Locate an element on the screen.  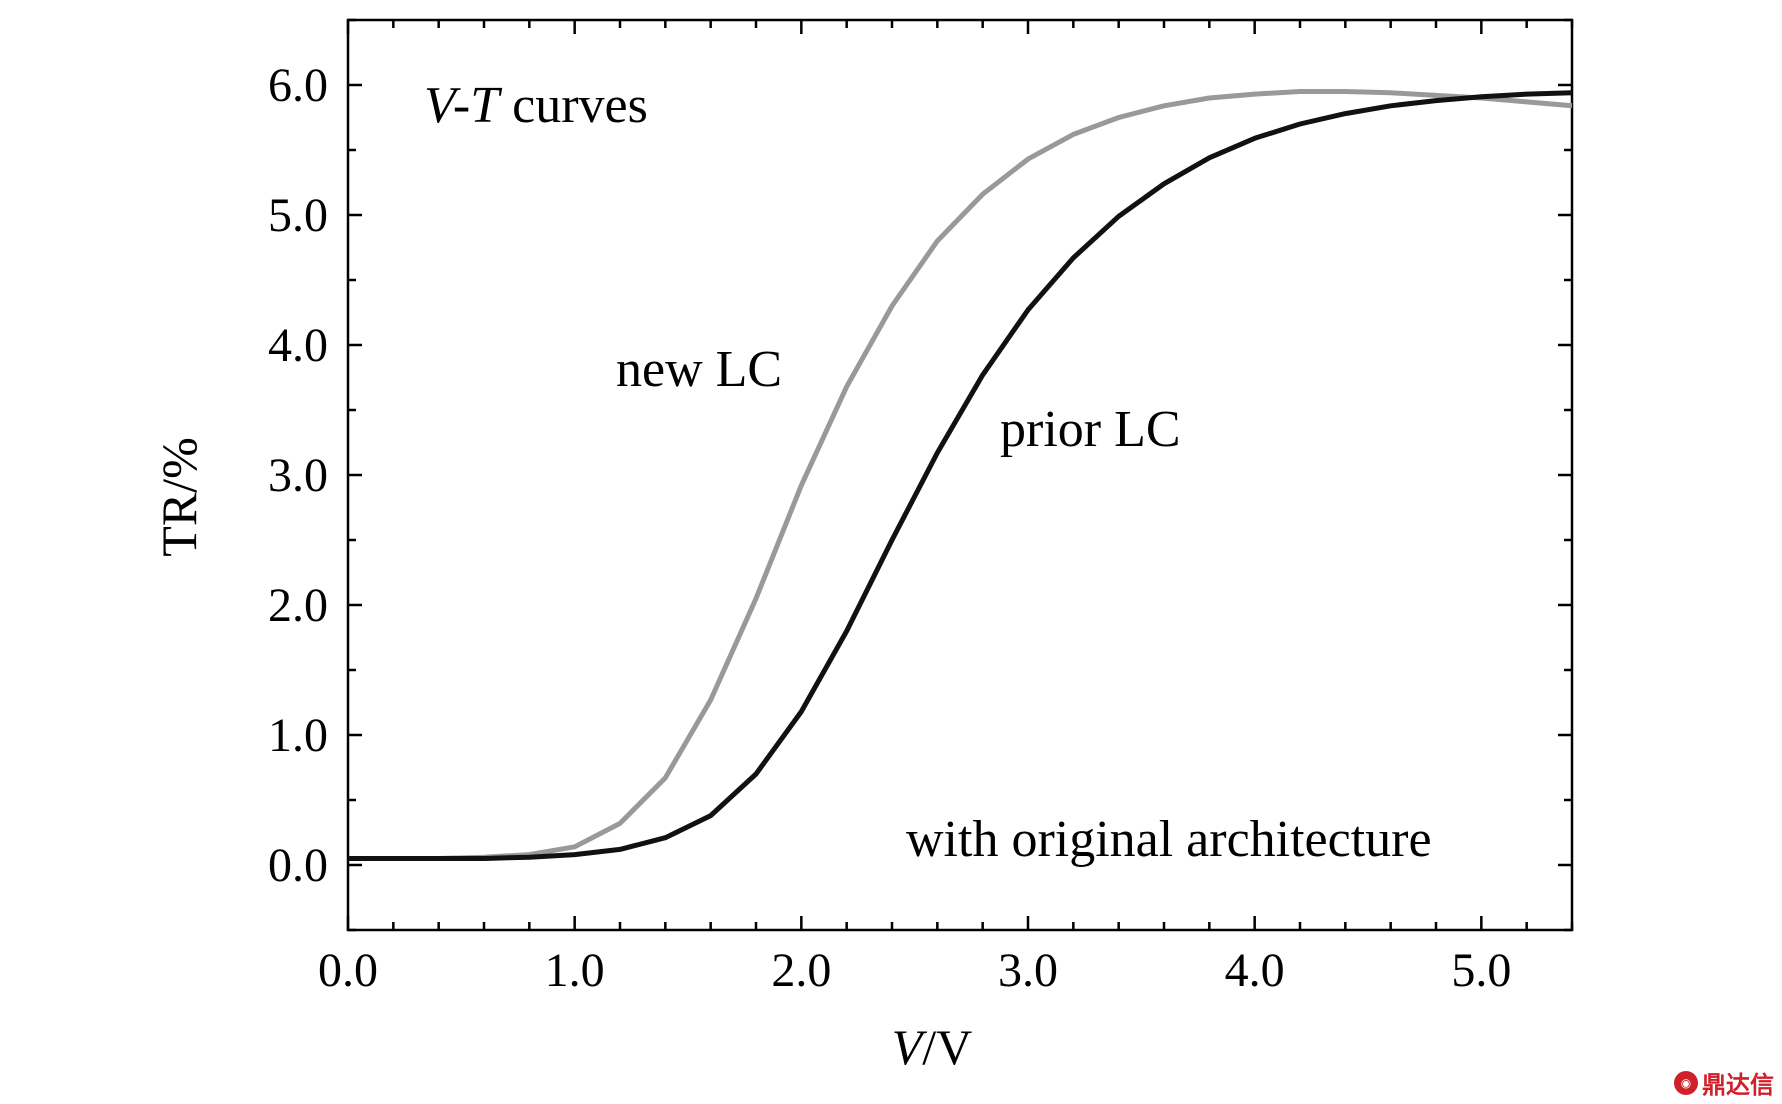
y-tick-label: 1.0 is located at coordinates (298, 735).